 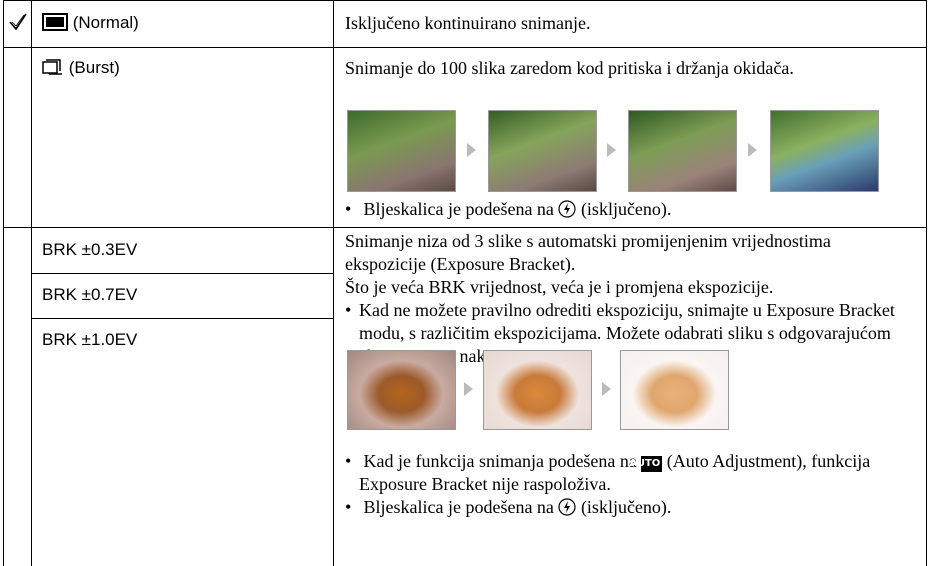 I want to click on default-mark, so click(x=18, y=22).